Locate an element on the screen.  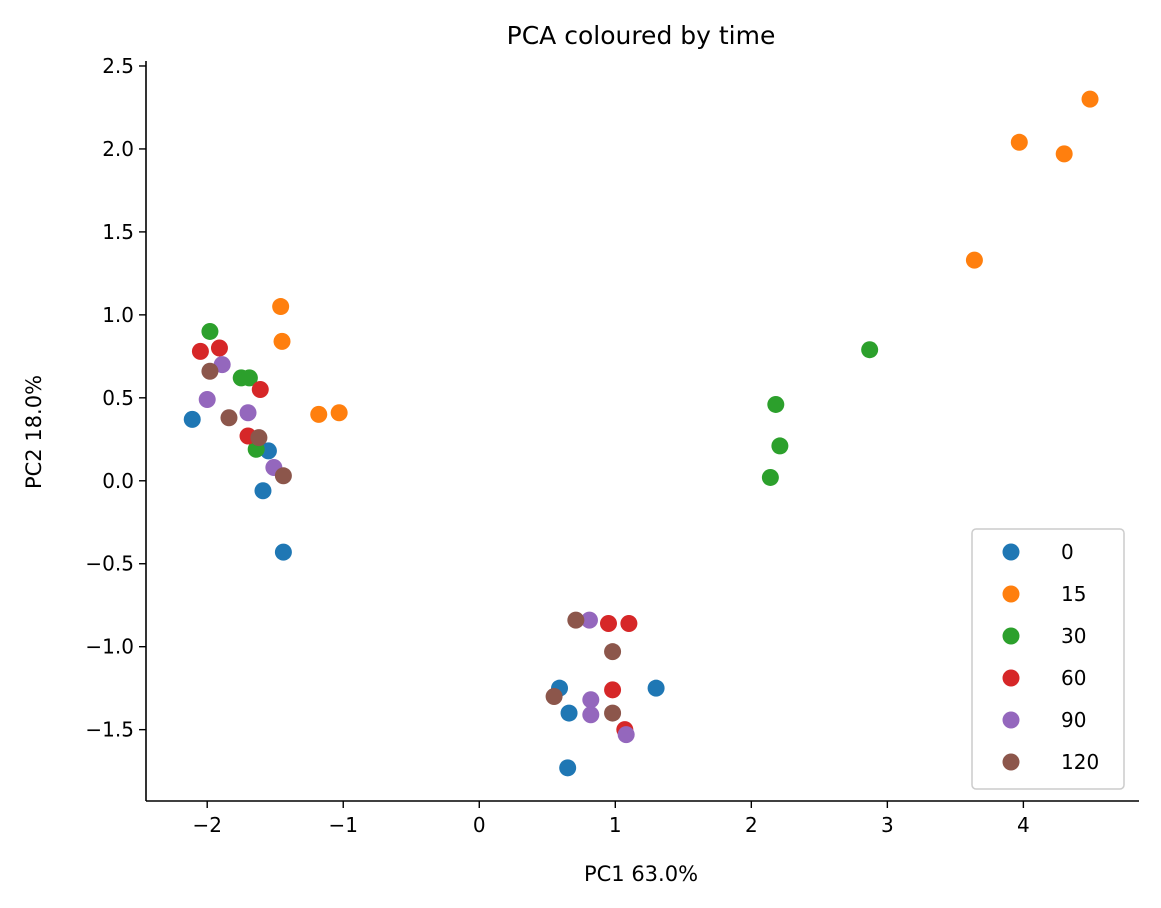
legend-items: 0 15 30 60 90 120 is located at coordinates (1050, 657).